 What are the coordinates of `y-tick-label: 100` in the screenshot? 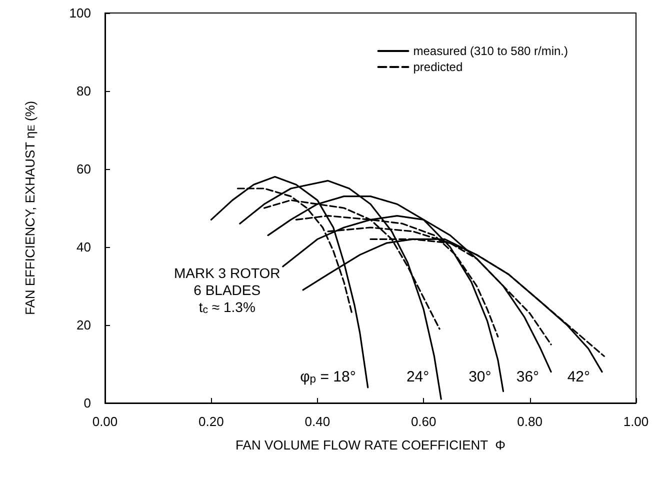 It's located at (80, 13).